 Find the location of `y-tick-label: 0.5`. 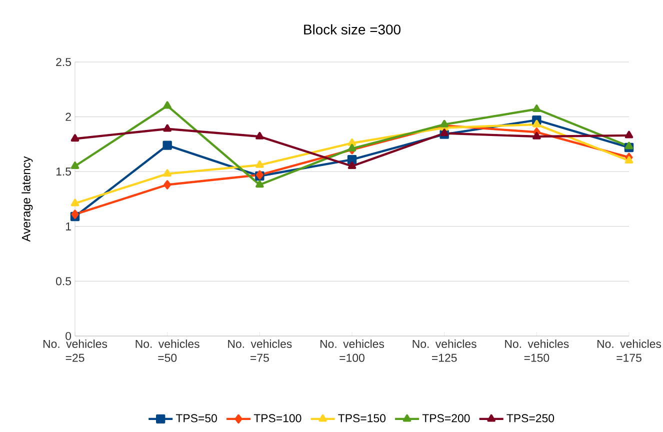

y-tick-label: 0.5 is located at coordinates (64, 281).